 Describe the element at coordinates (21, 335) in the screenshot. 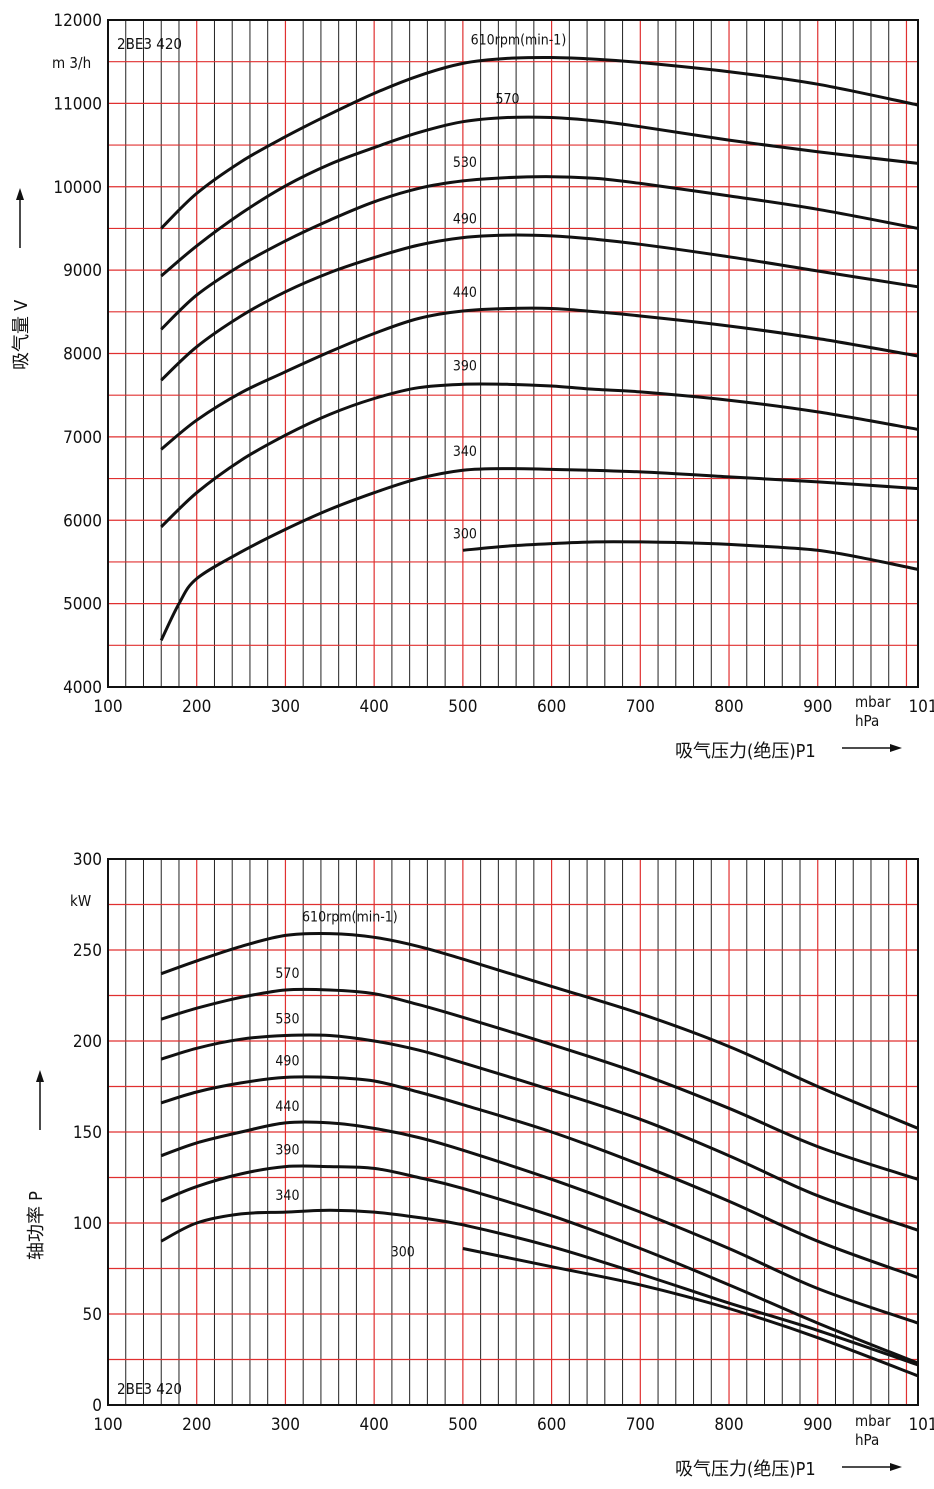

I see `capacity-y-label: 吸气量 V` at that location.